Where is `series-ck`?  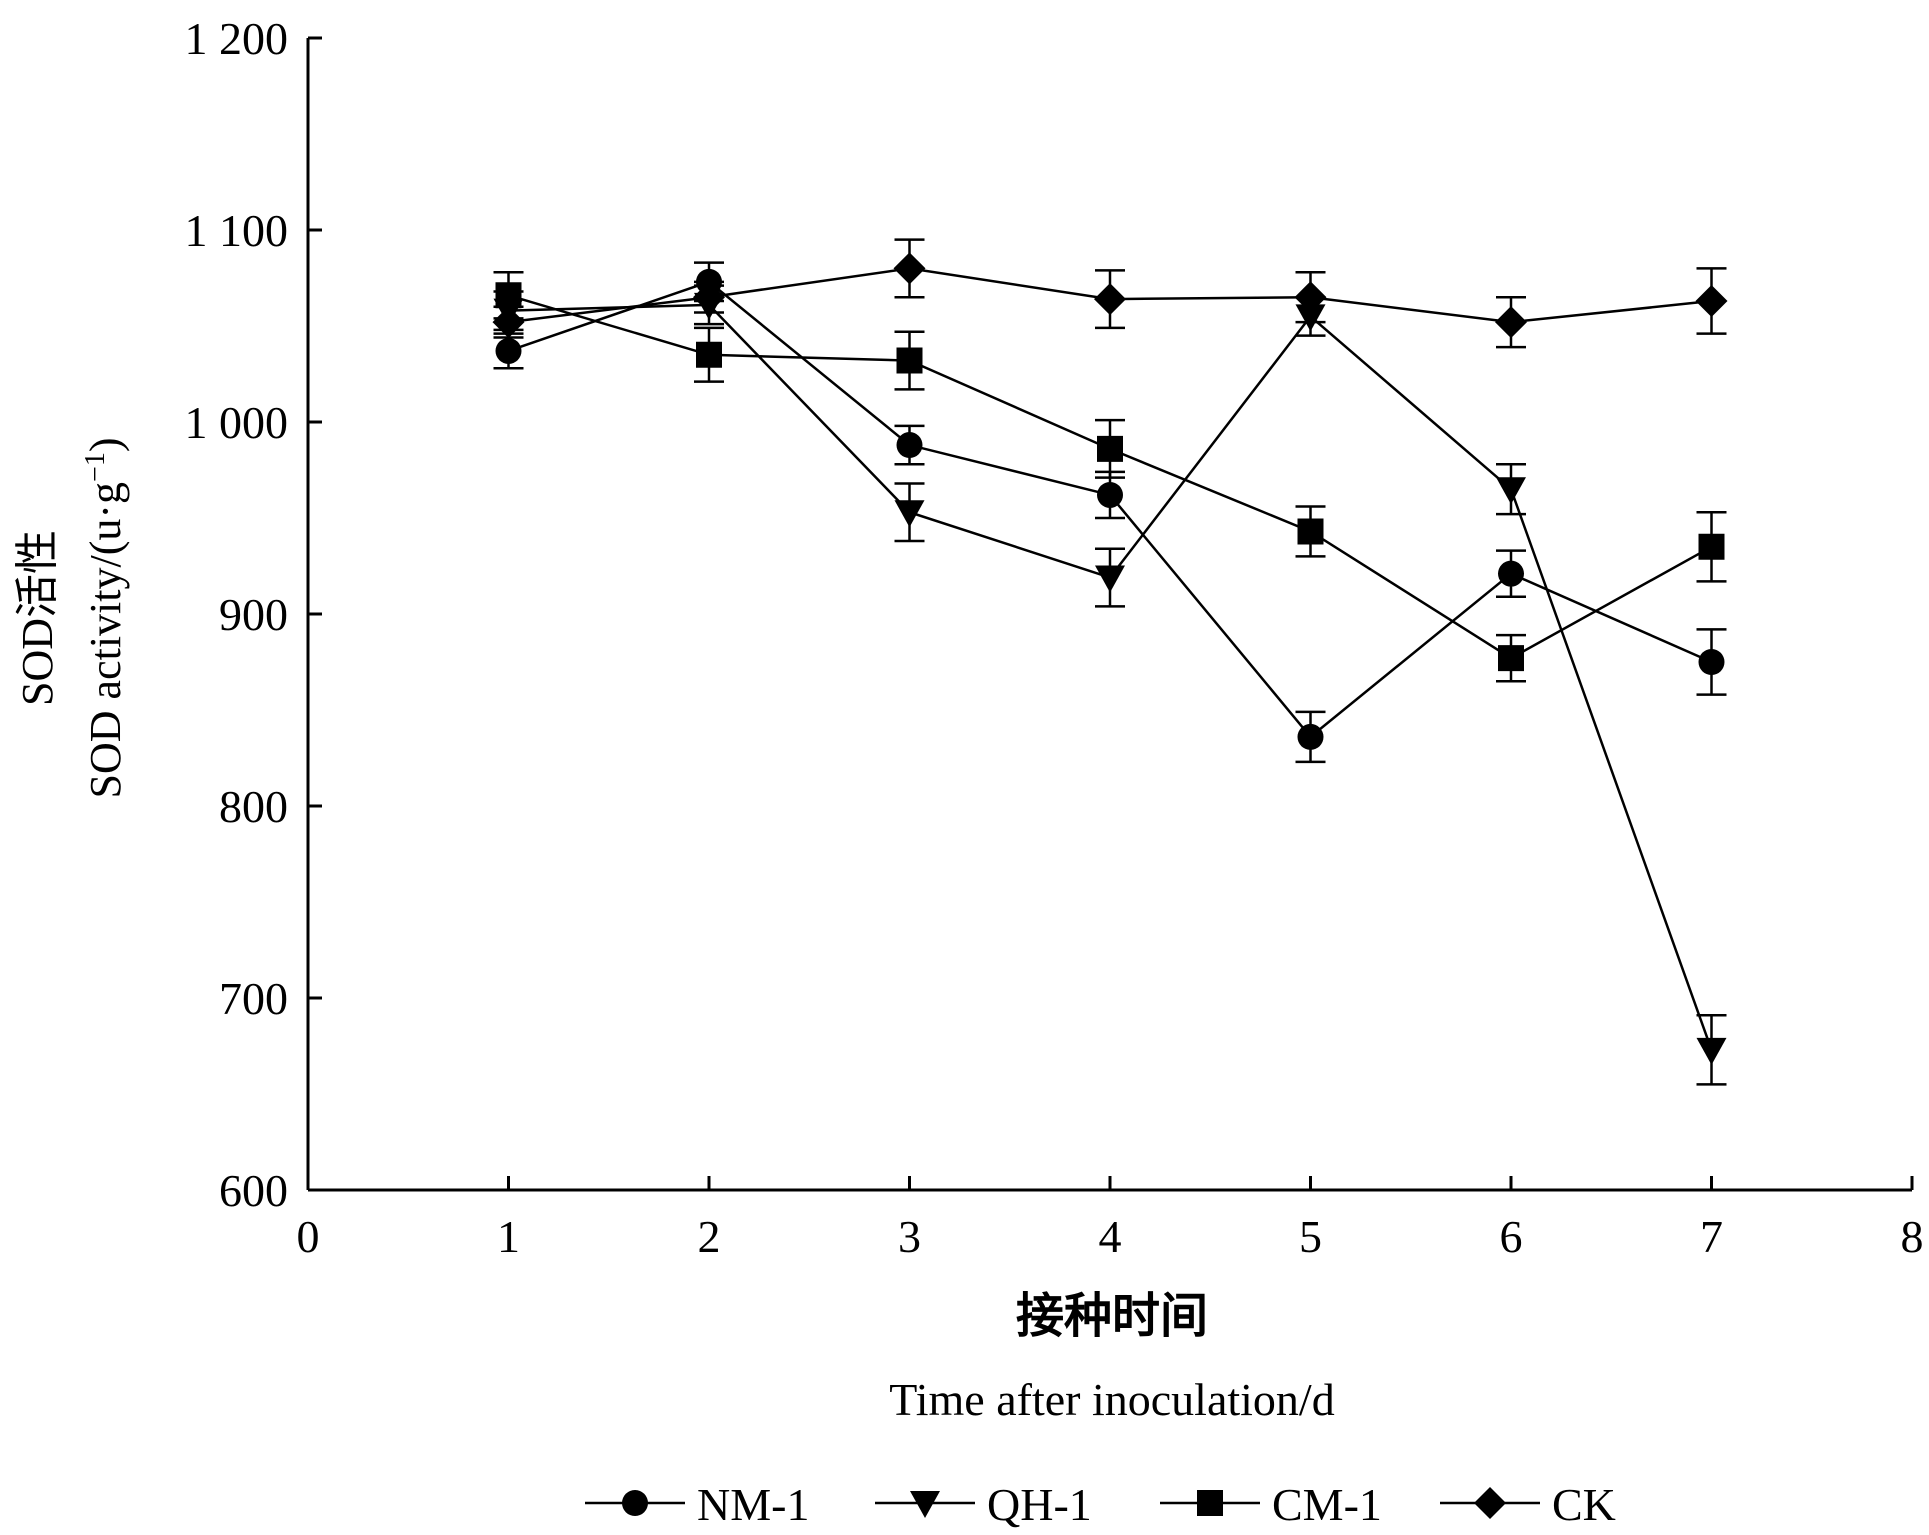 series-ck is located at coordinates (1110, 293).